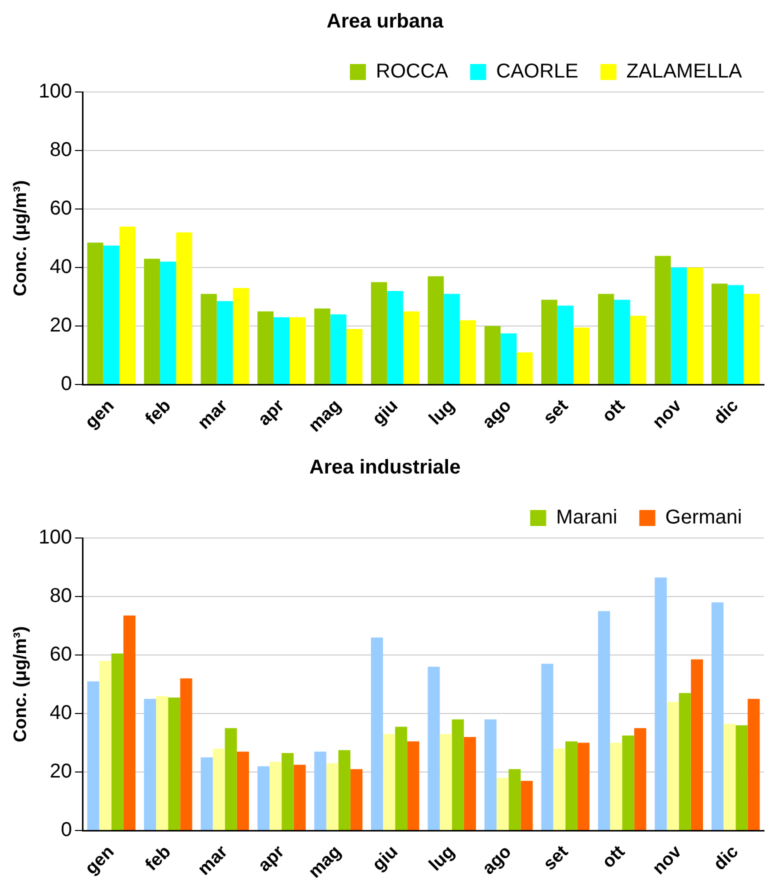 This screenshot has height=892, width=774. I want to click on x-tick-label: nov, so click(667, 413).